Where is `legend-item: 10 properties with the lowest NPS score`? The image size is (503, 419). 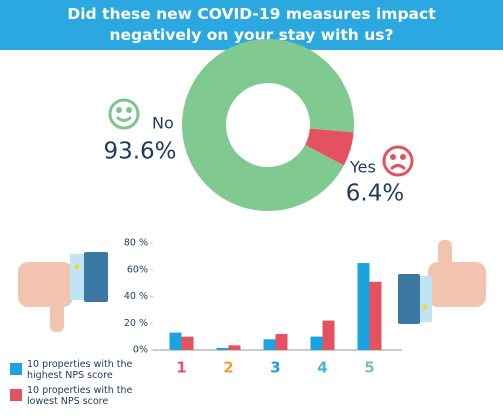 legend-item: 10 properties with the lowest NPS score is located at coordinates (90, 396).